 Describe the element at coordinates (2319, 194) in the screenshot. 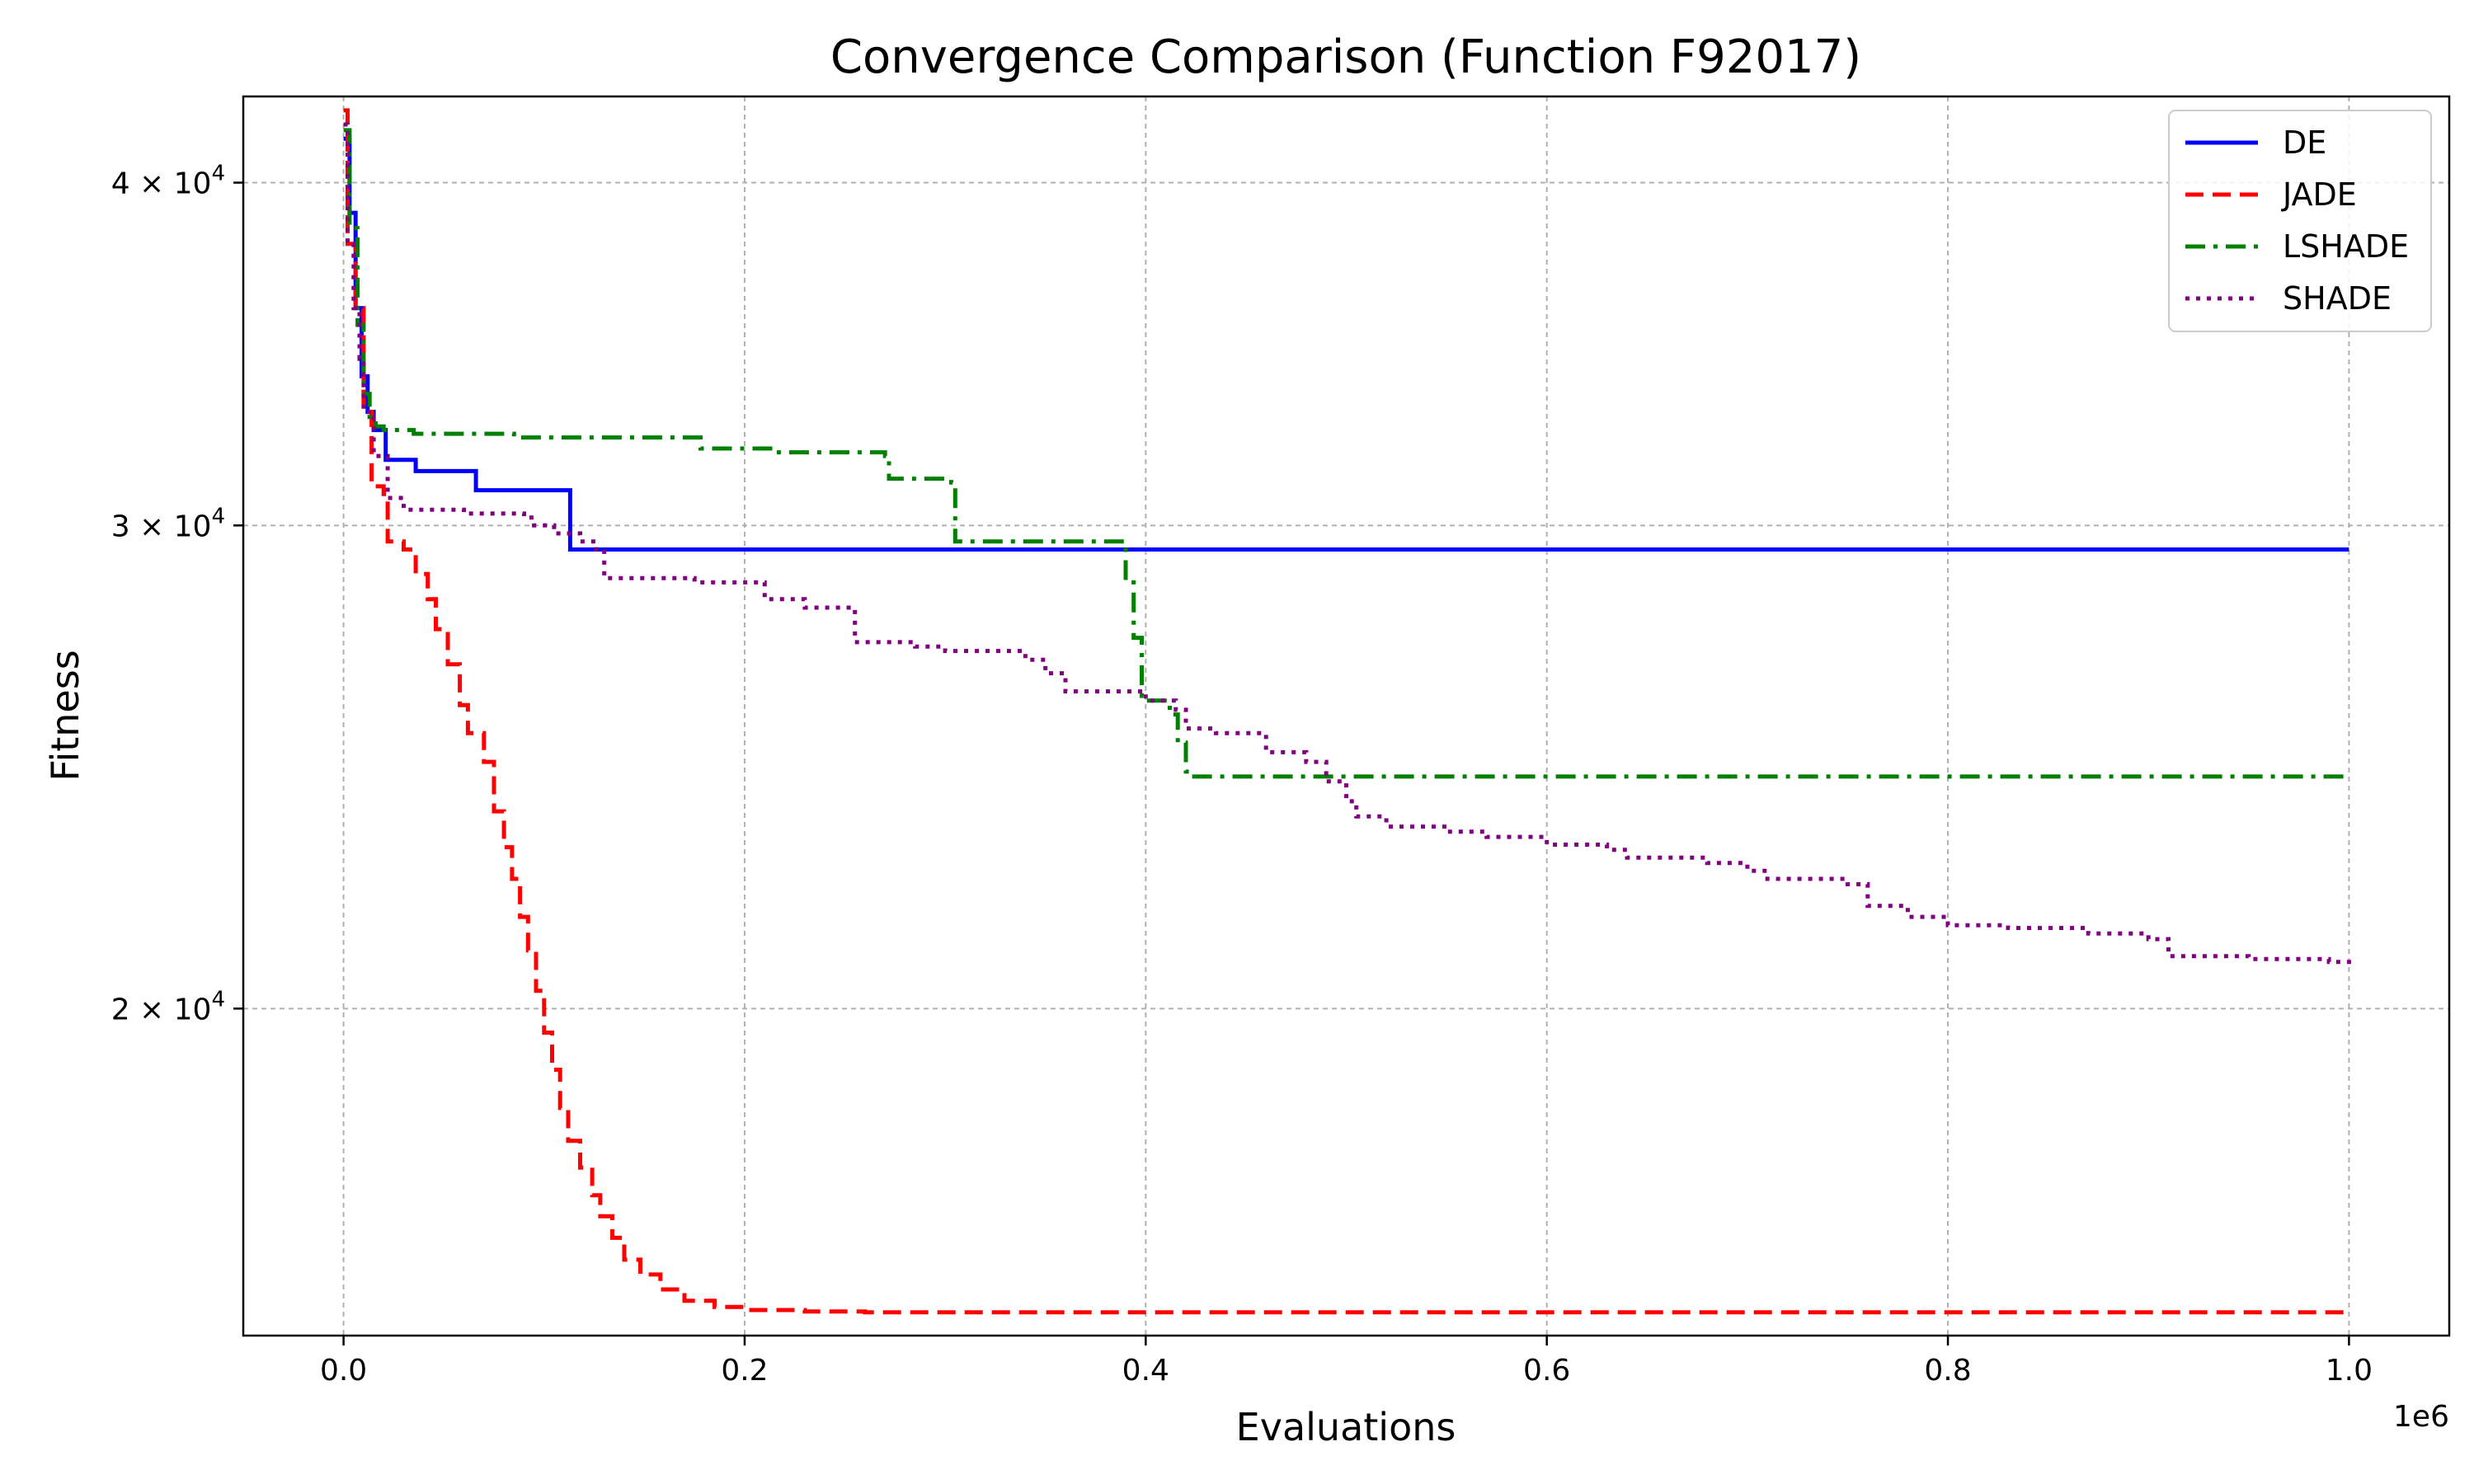

I see `legend-label-jade: JADE` at that location.